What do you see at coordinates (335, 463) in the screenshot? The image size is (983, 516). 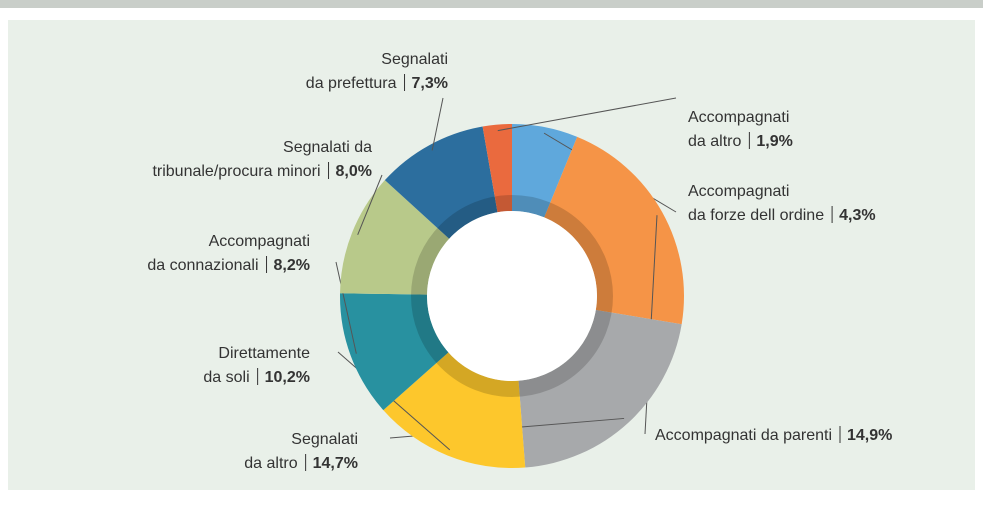 I see `value-label: 14,7%` at bounding box center [335, 463].